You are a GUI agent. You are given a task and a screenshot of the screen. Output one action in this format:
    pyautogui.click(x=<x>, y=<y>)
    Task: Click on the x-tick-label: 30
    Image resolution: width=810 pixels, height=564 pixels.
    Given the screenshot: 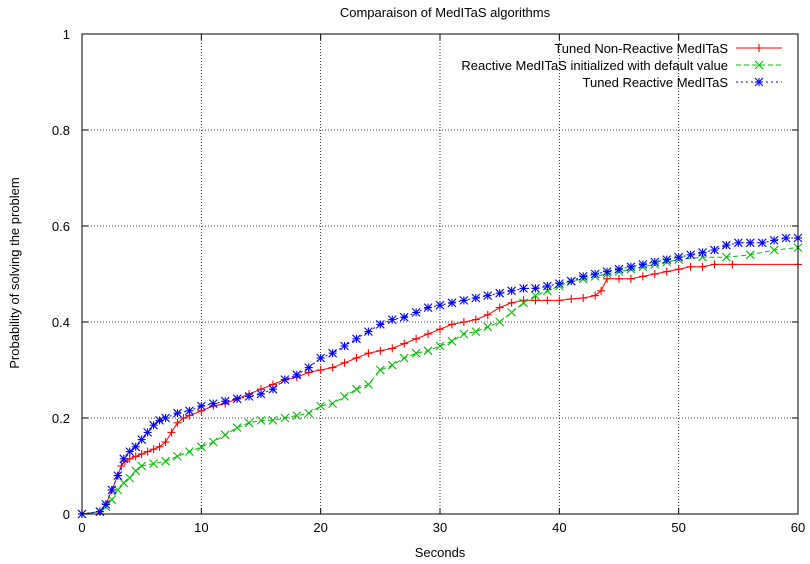 What is the action you would take?
    pyautogui.click(x=440, y=527)
    